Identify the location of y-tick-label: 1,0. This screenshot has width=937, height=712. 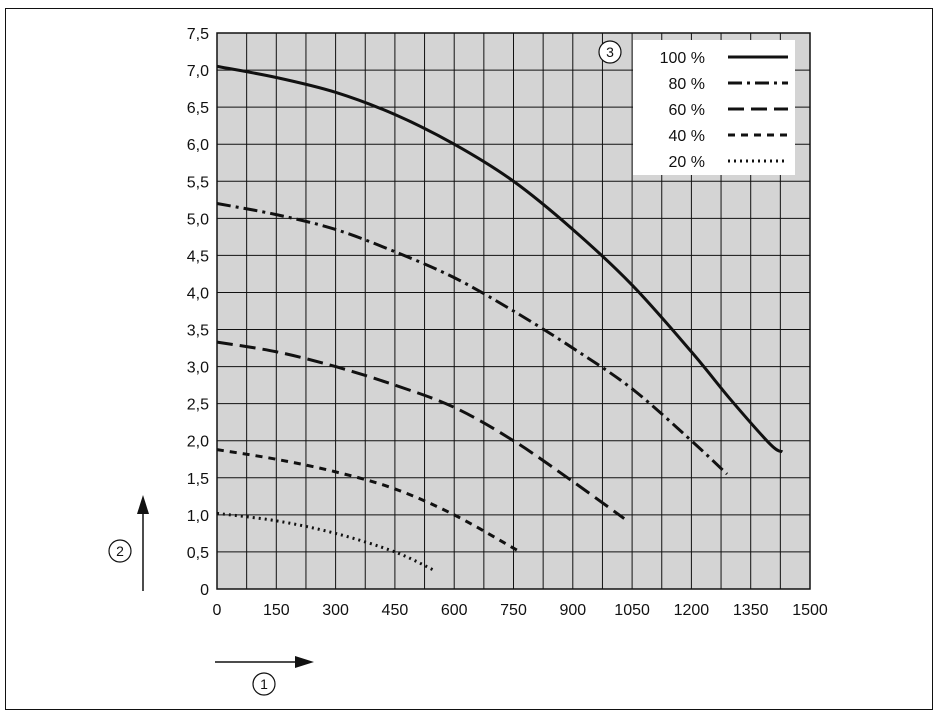
(198, 516).